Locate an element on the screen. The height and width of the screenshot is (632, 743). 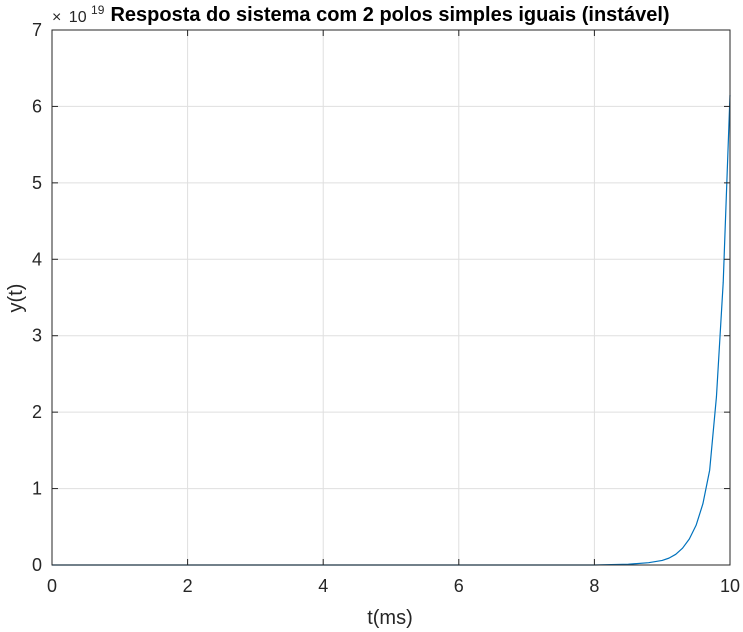
y-tick-label: 7 is located at coordinates (37, 30).